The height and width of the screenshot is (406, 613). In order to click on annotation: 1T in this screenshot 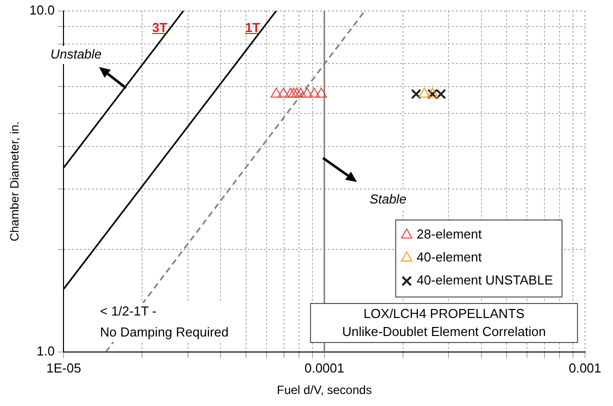, I will do `click(252, 28)`.